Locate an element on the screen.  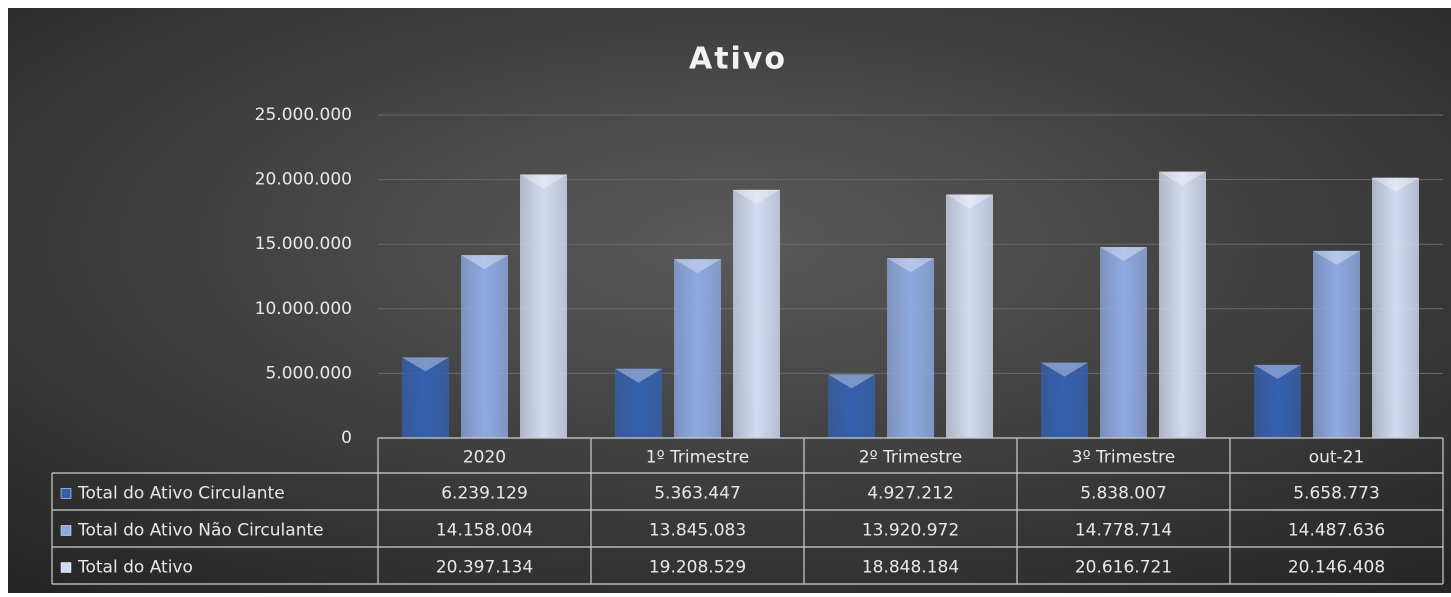
x-tick-label: 2º Trimestre is located at coordinates (910, 458).